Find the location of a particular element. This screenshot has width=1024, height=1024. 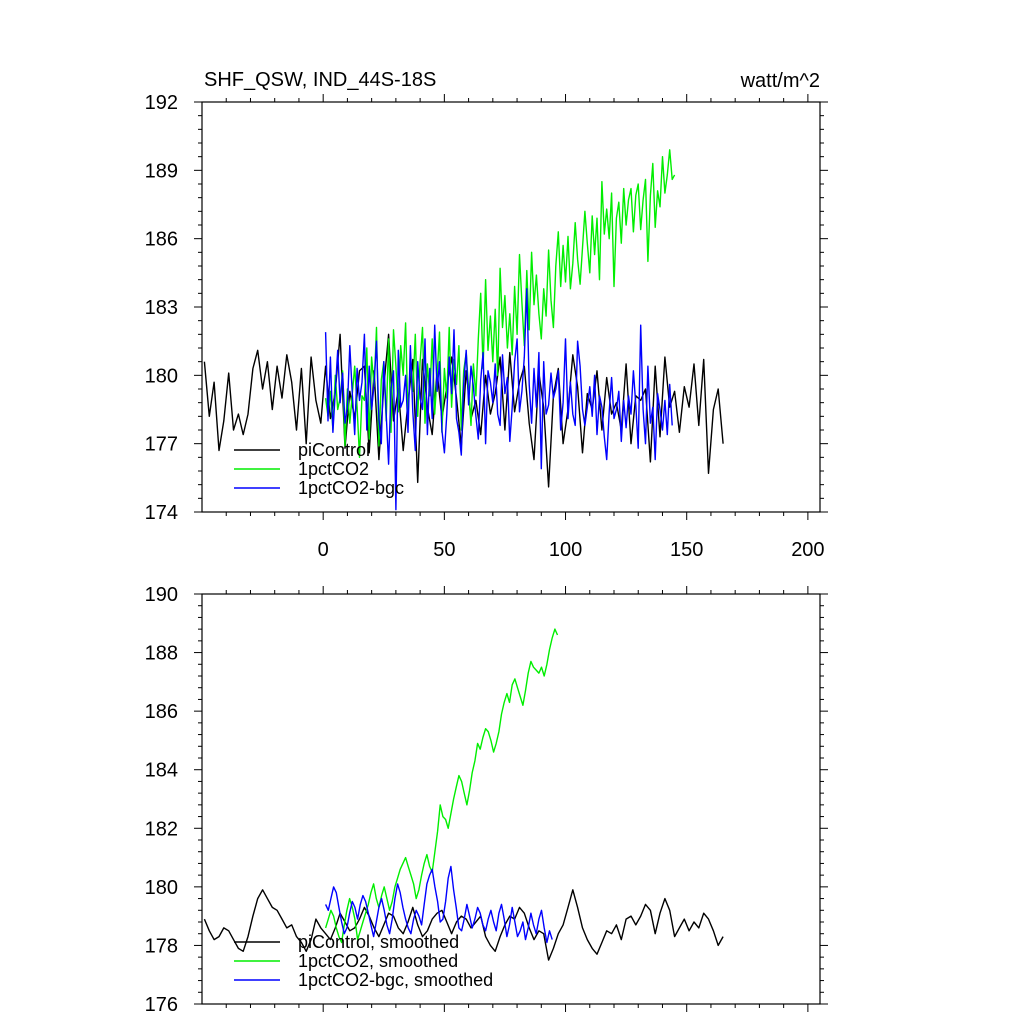

legend-label: 1pctCO2-bgc, smoothed is located at coordinates (395, 980).